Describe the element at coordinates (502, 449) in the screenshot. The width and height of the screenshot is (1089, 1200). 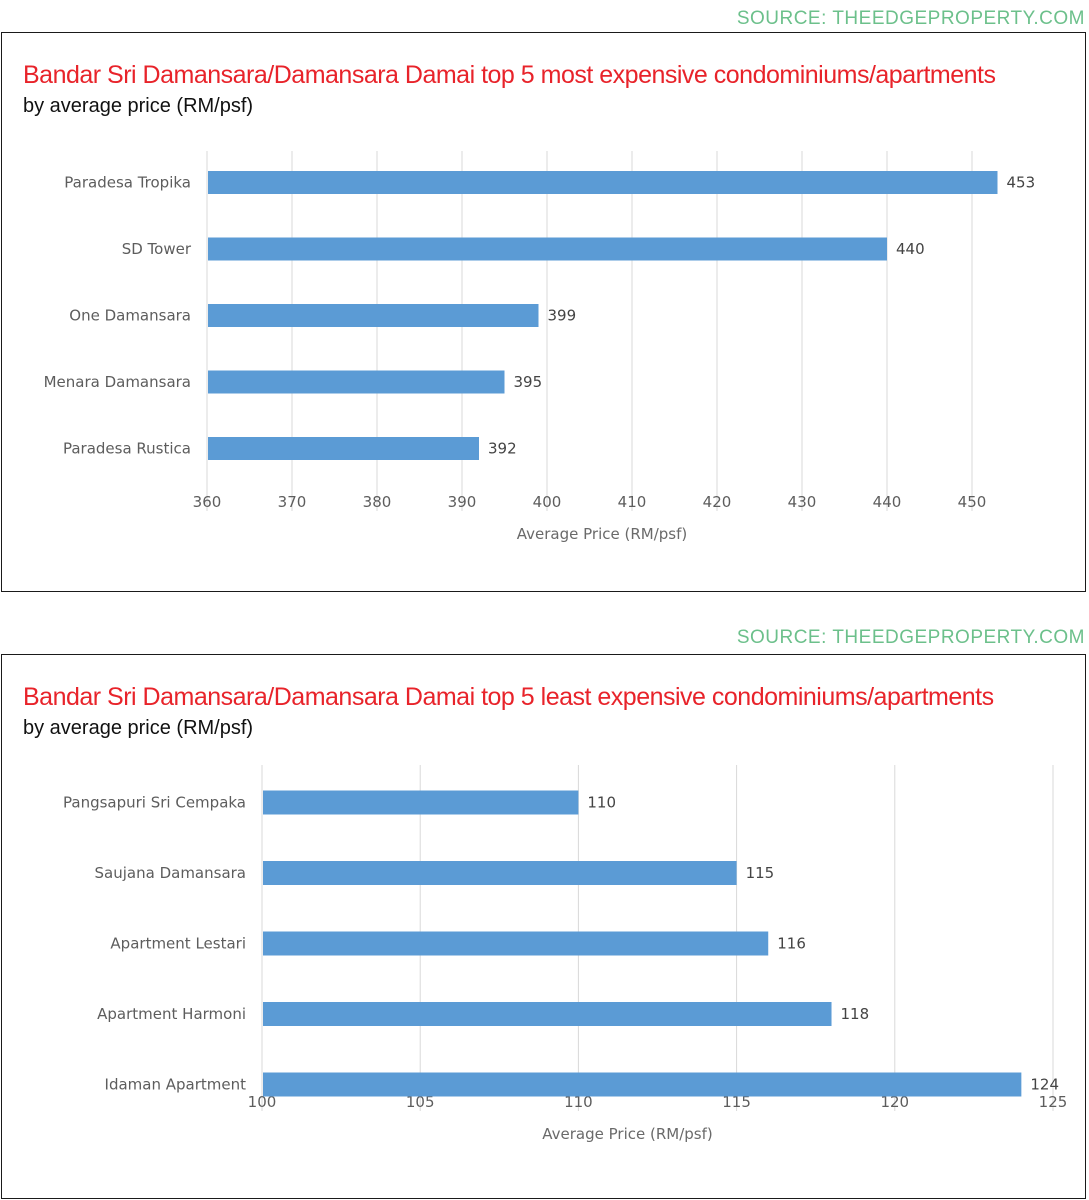
I see `data-label: 392` at that location.